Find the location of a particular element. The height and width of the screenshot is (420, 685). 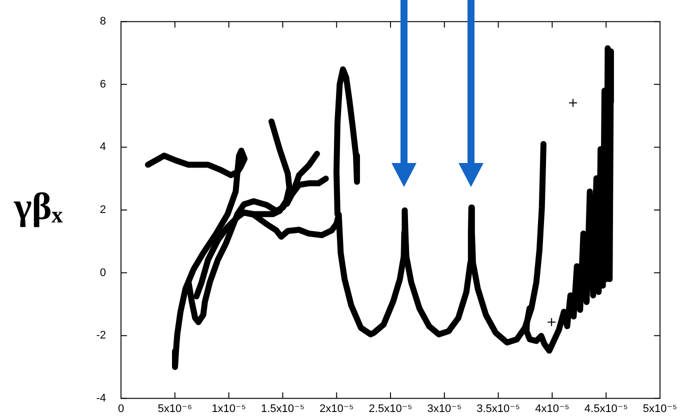

x-tick-label: 3x10⁻⁵ is located at coordinates (444, 409).